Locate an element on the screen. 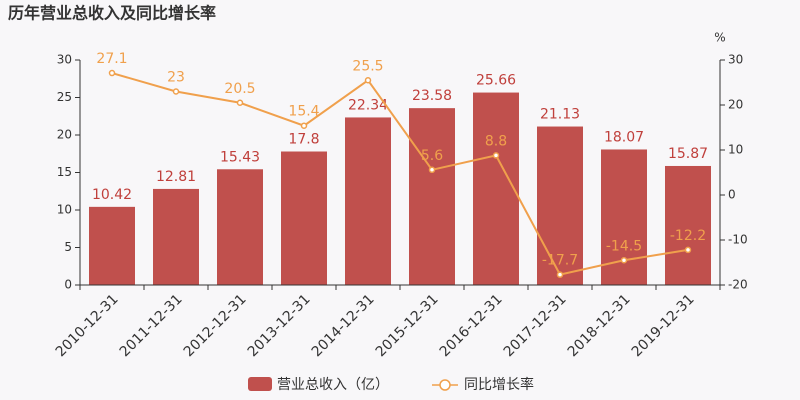  bar-label: 18.07 is located at coordinates (624, 137).